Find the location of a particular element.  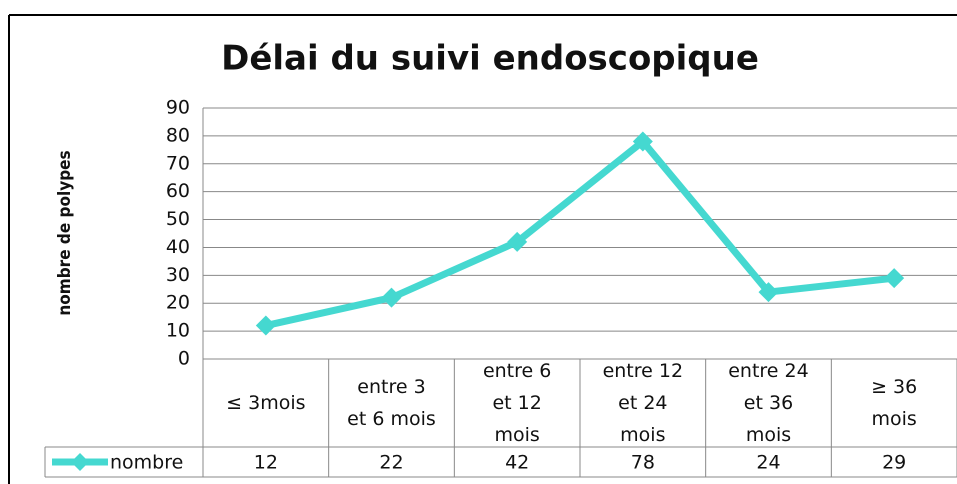

y-tick-label: 50 is located at coordinates (178, 219).